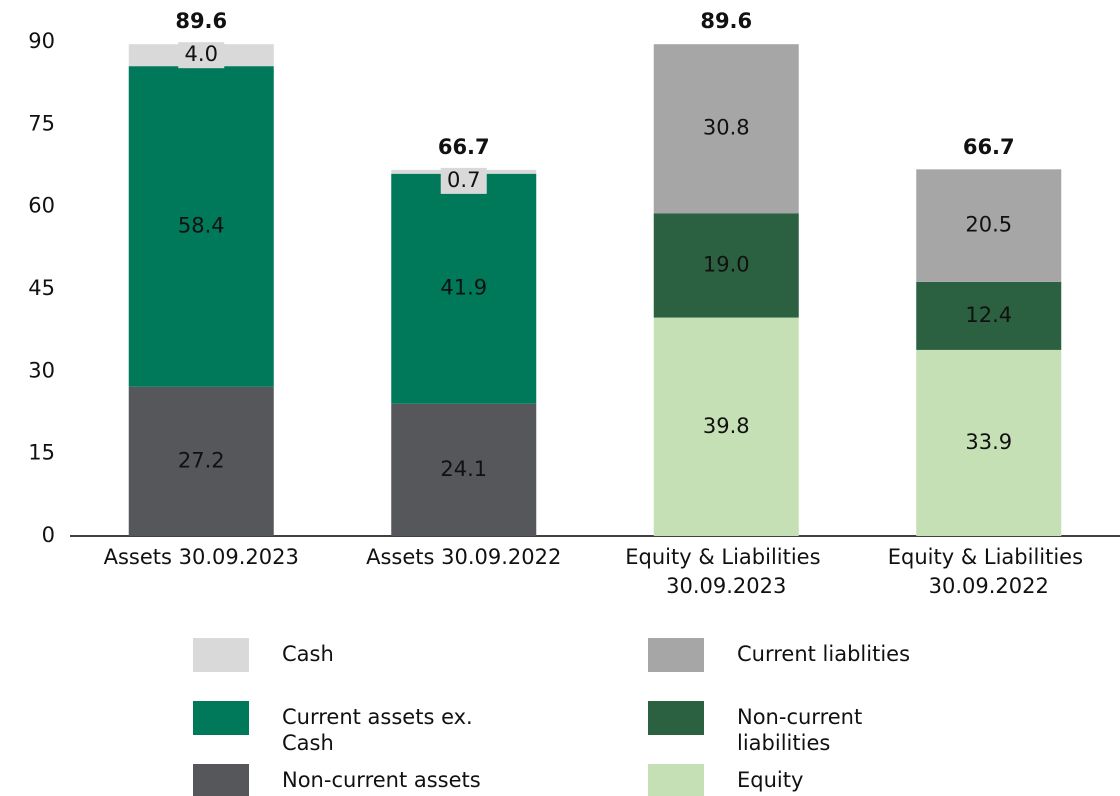  What do you see at coordinates (201, 557) in the screenshot?
I see `x-tick-label: Assets 30.09.2023` at bounding box center [201, 557].